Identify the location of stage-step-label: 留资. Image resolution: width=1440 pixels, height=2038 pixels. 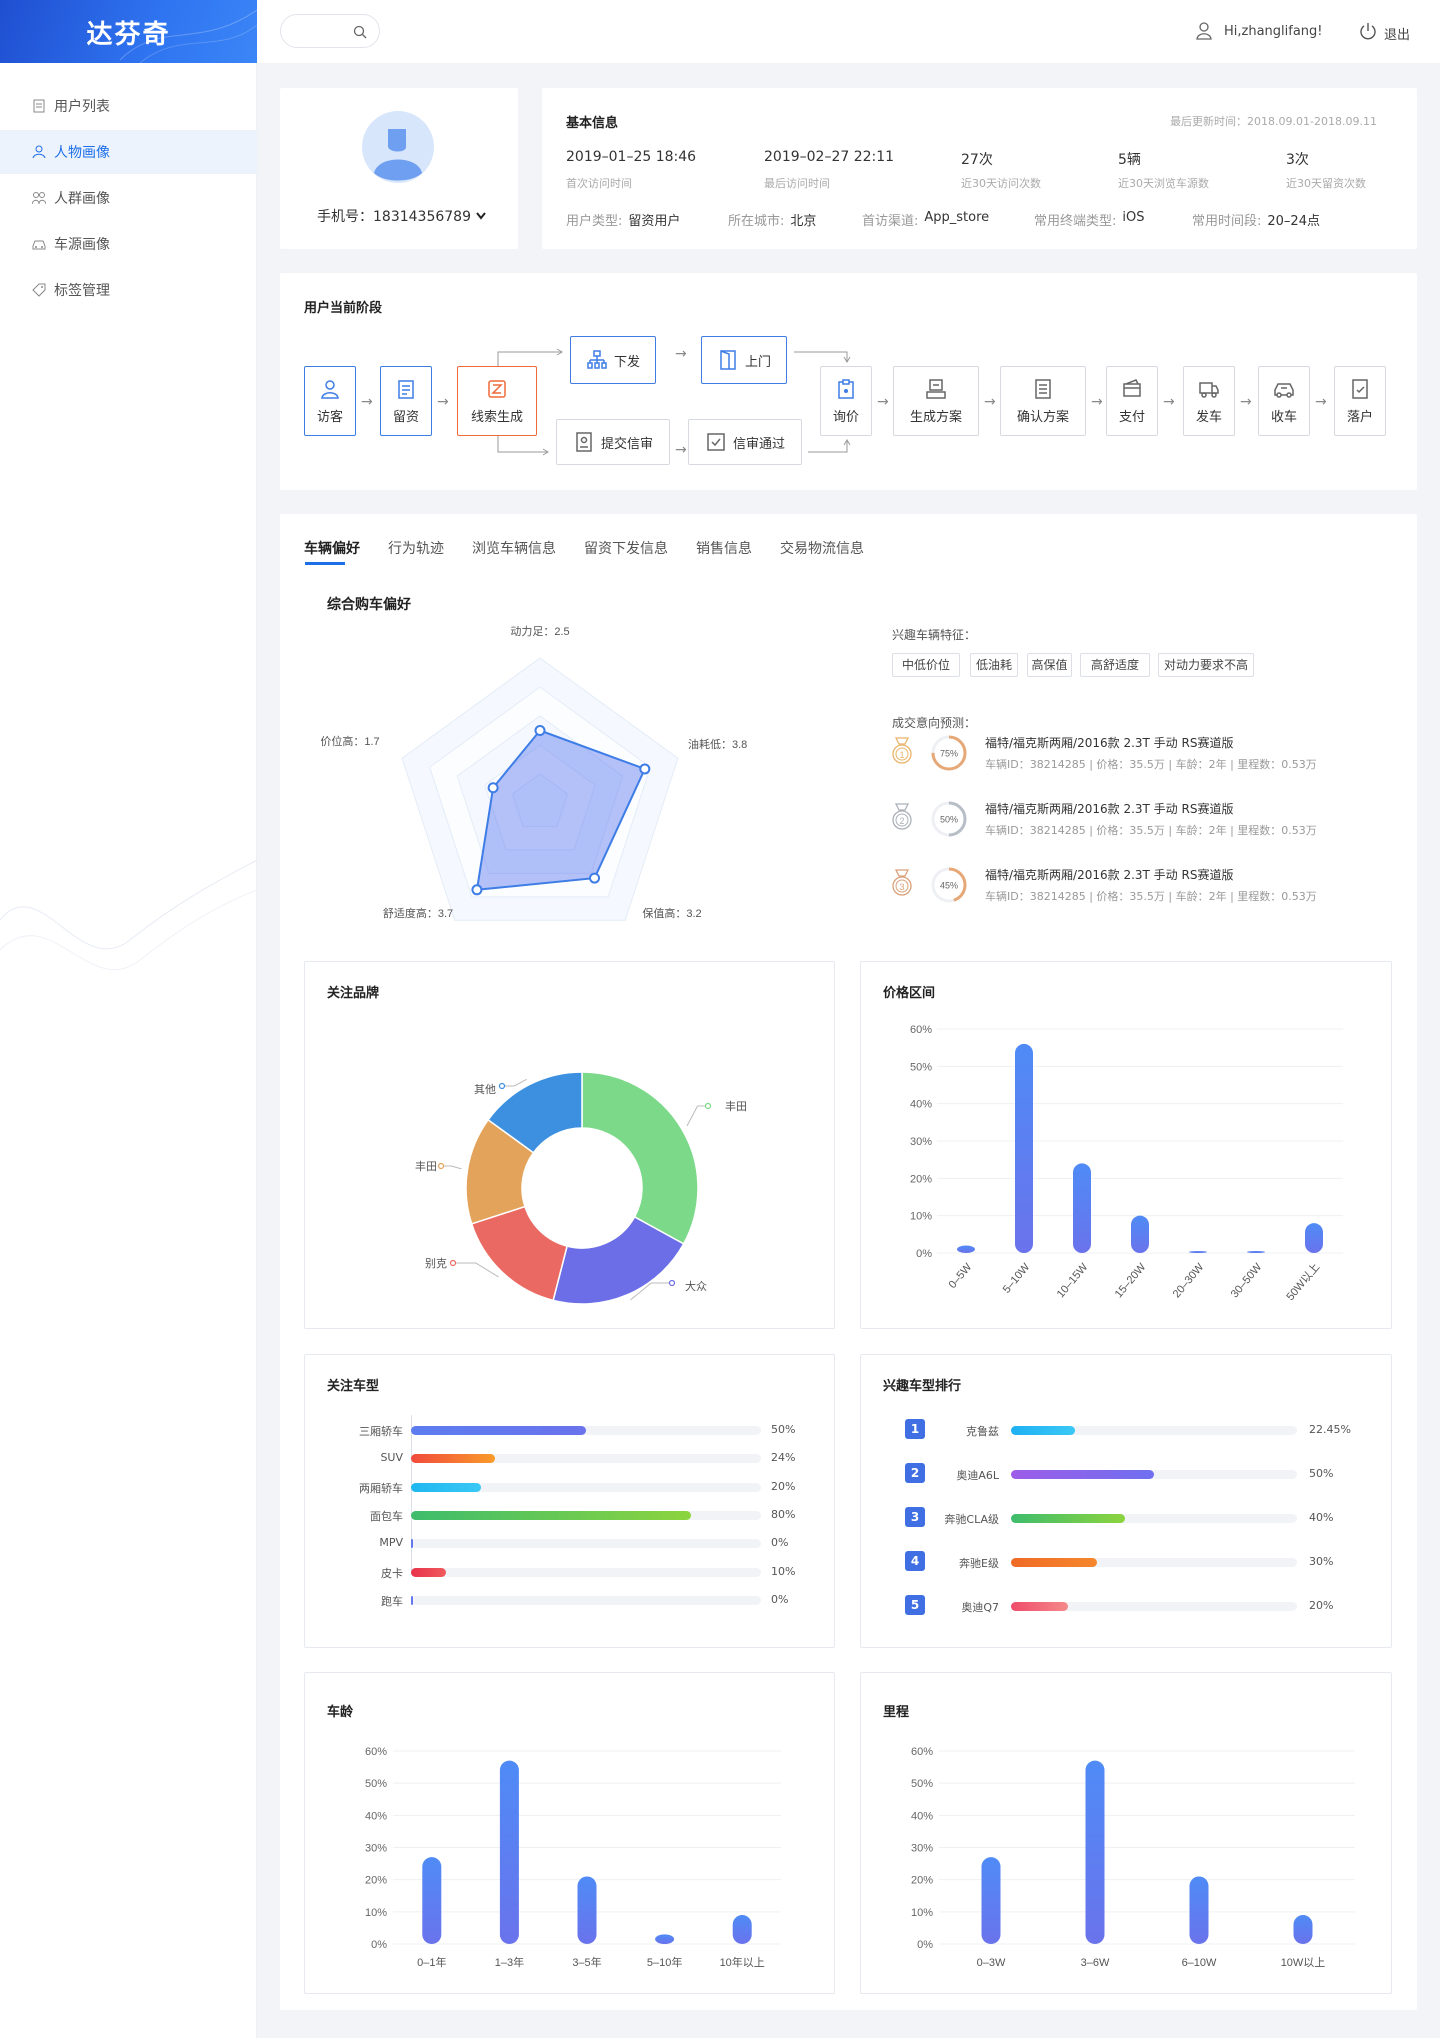
(405, 417).